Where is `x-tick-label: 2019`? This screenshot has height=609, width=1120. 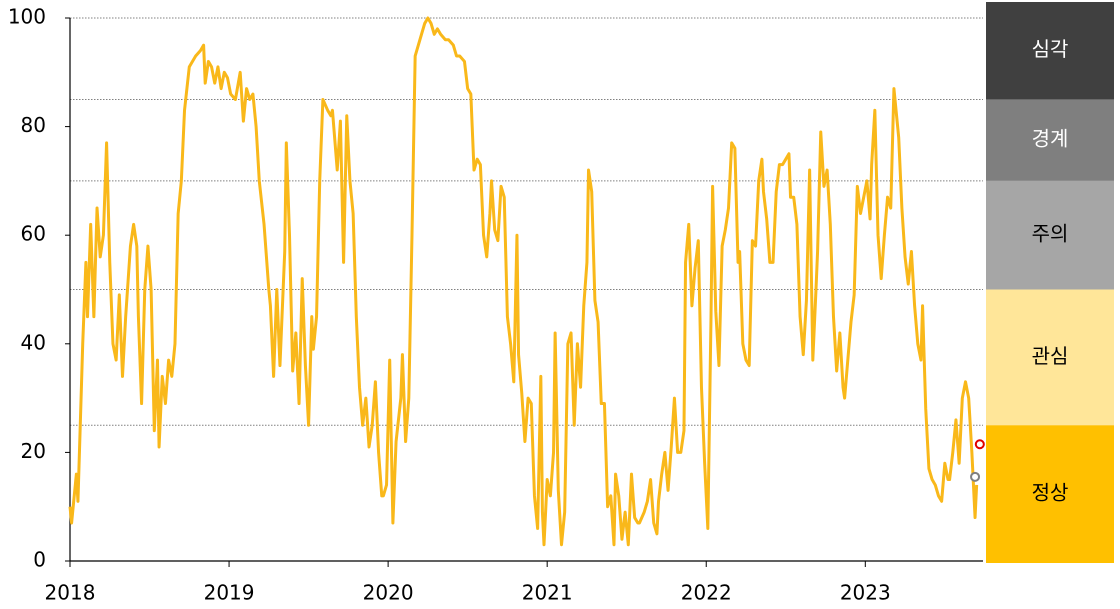 x-tick-label: 2019 is located at coordinates (229, 593).